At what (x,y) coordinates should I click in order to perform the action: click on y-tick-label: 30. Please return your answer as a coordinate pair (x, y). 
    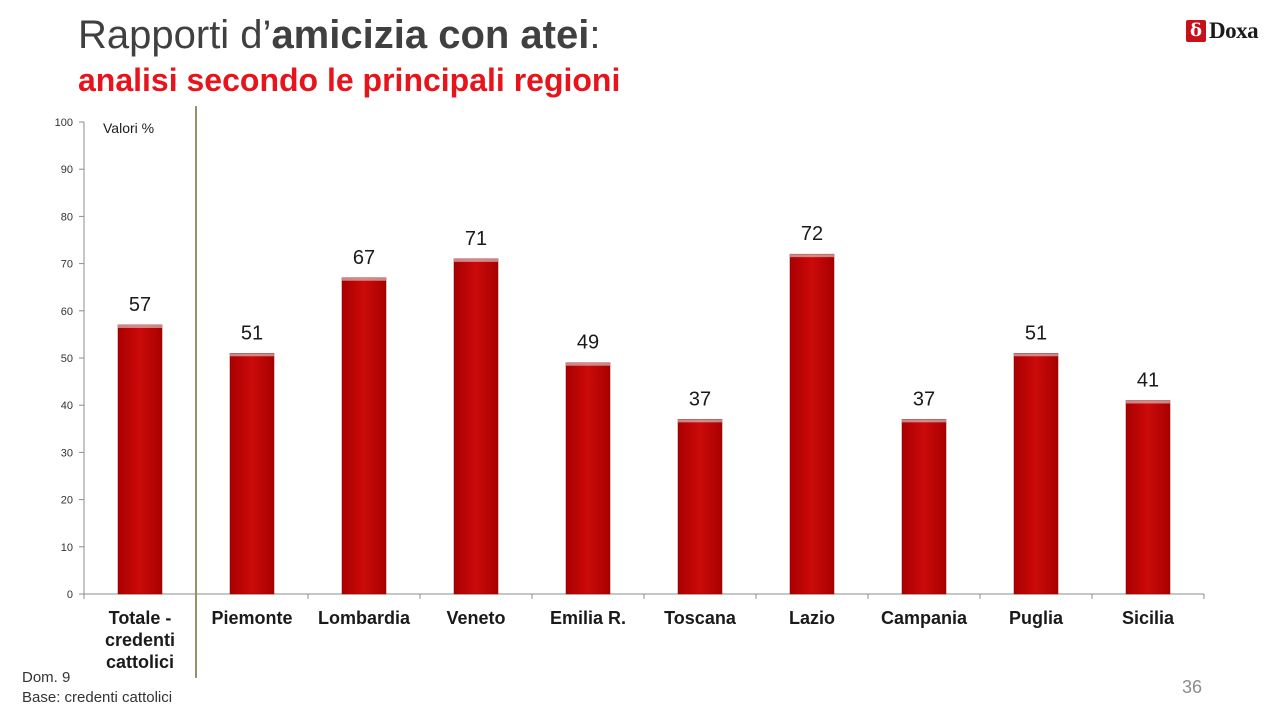
    Looking at the image, I should click on (67, 453).